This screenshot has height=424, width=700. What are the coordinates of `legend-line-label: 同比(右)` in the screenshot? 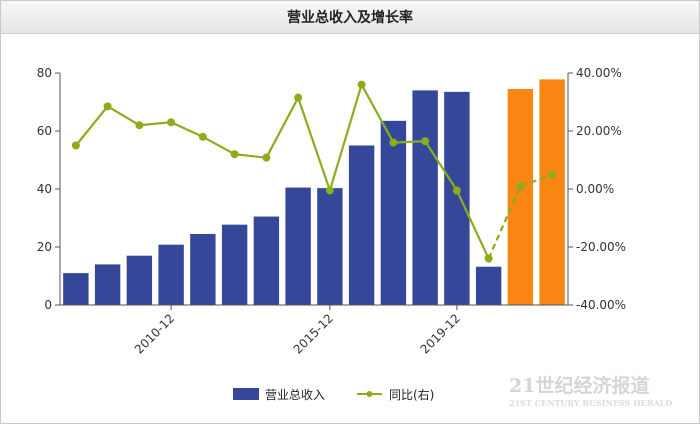 It's located at (411, 394).